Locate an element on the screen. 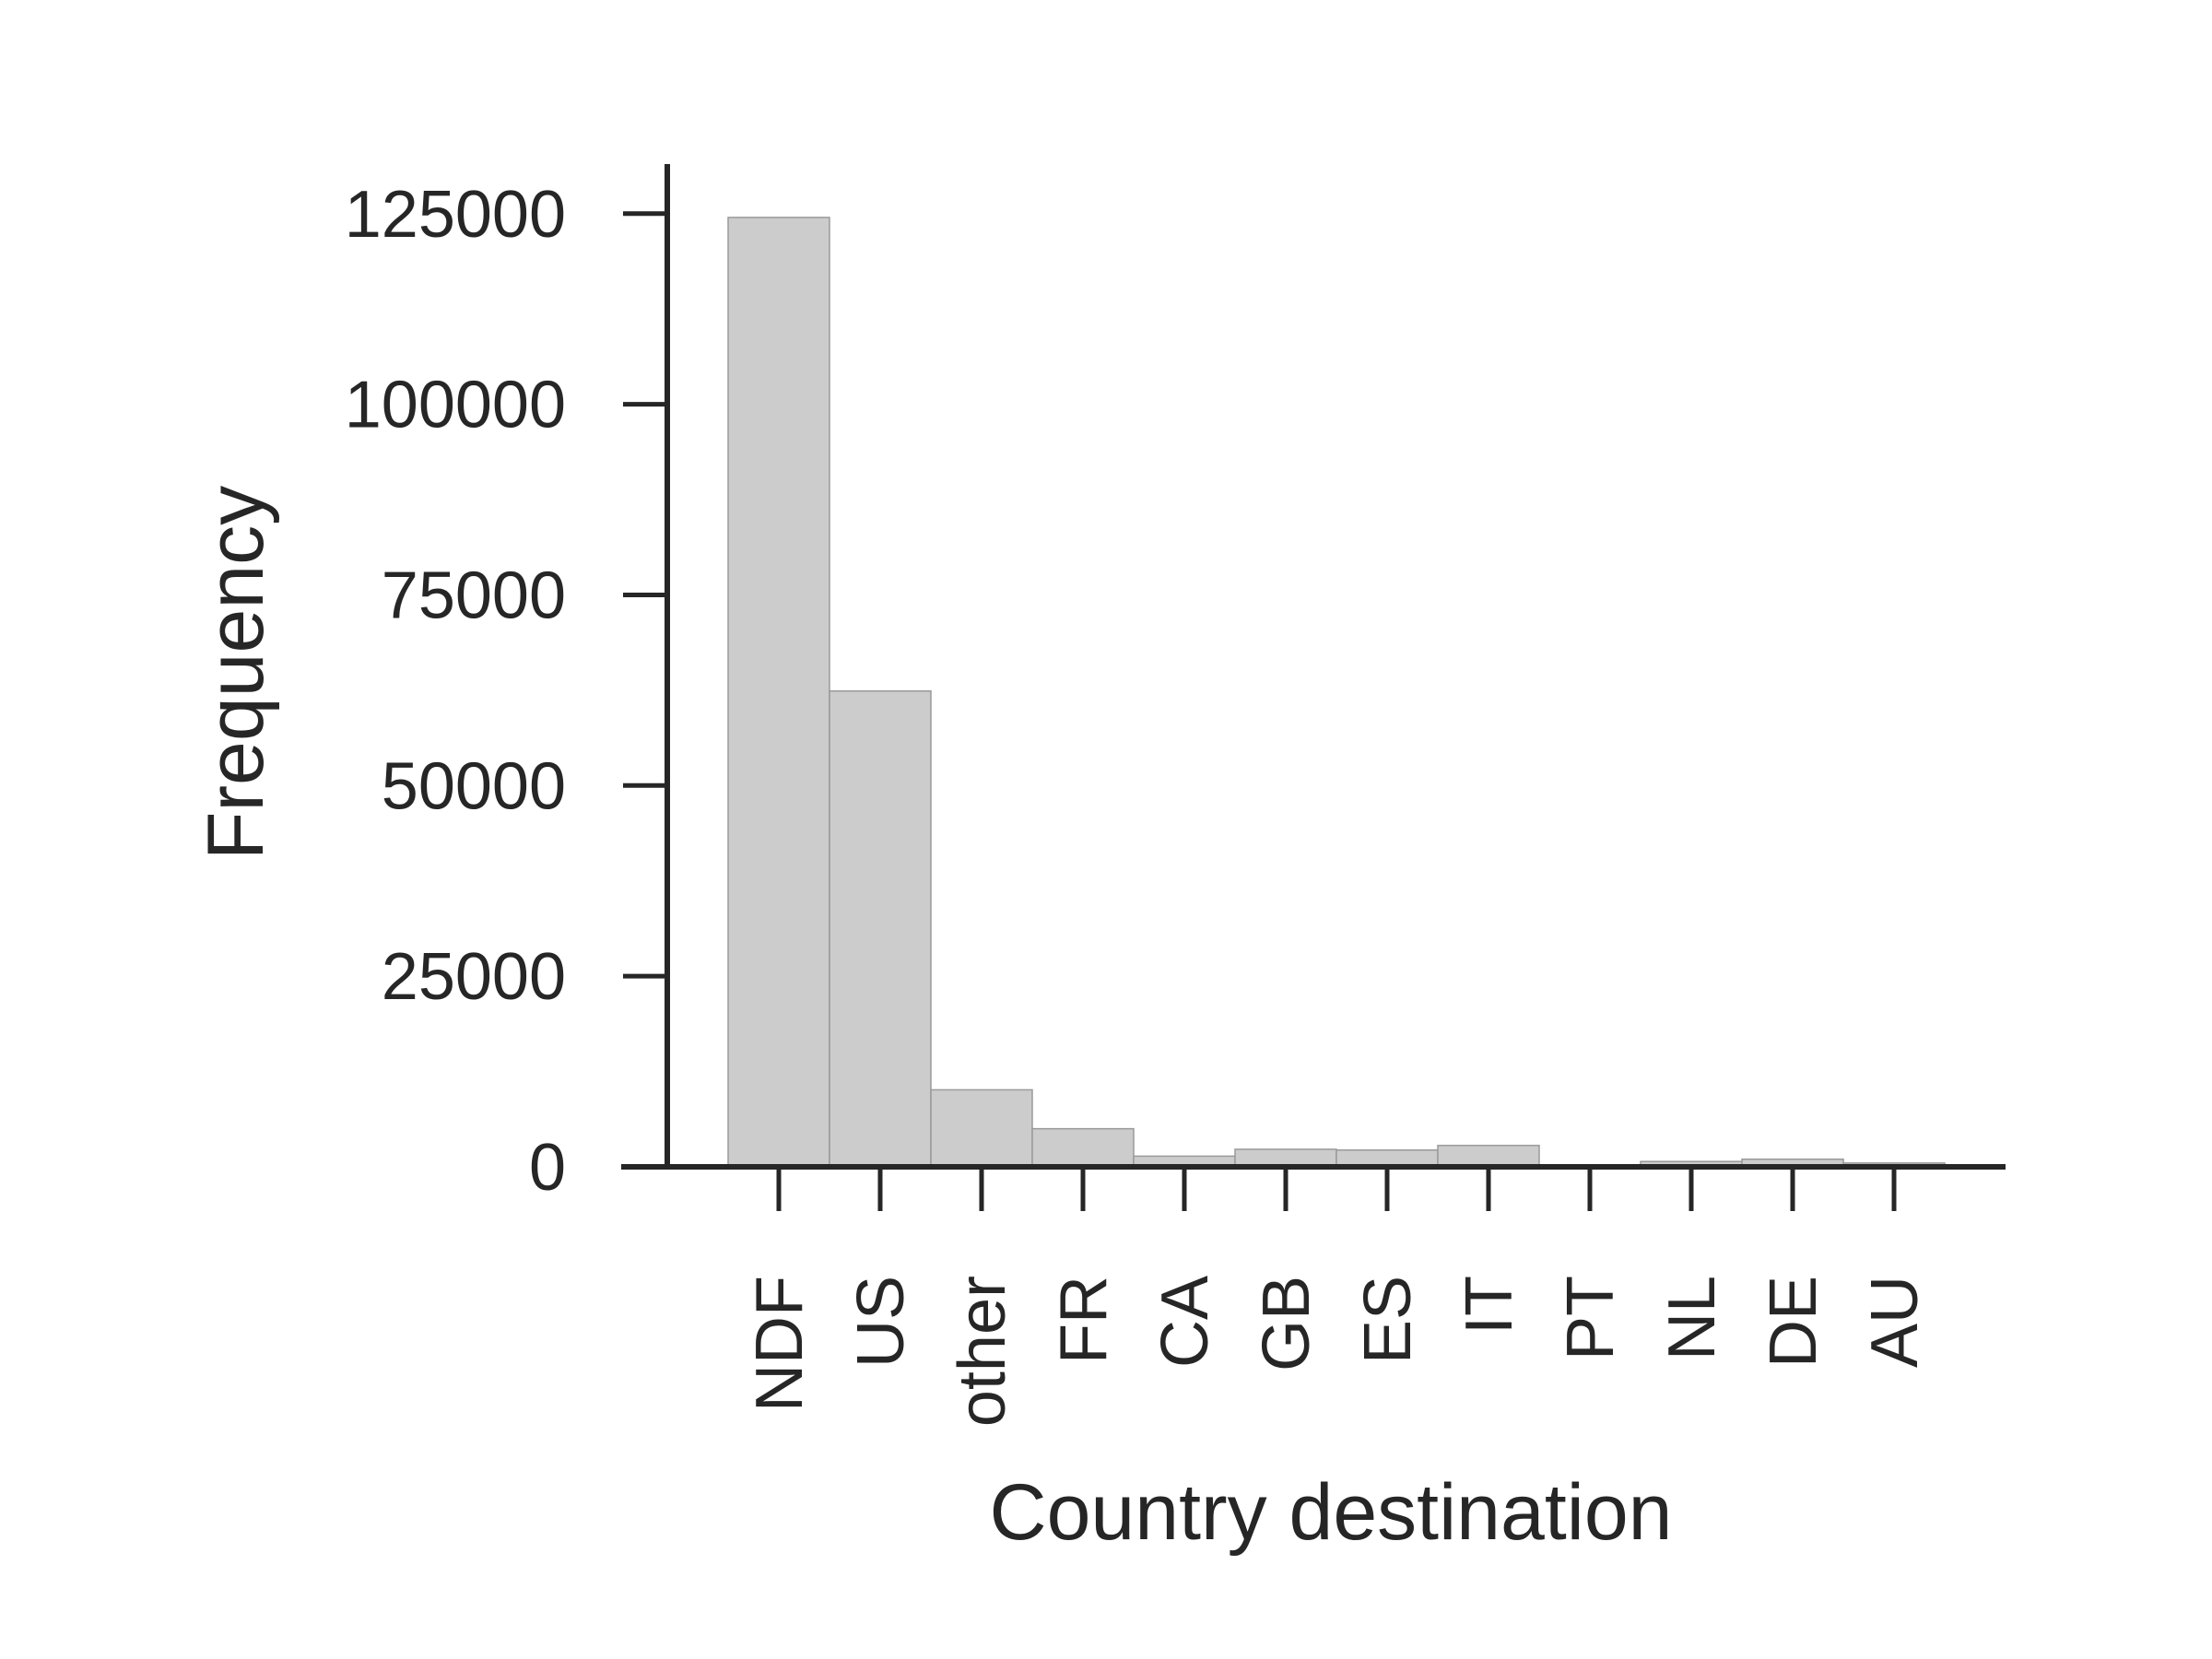 Image resolution: width=2212 pixels, height=1659 pixels. bar-fr is located at coordinates (1083, 1147).